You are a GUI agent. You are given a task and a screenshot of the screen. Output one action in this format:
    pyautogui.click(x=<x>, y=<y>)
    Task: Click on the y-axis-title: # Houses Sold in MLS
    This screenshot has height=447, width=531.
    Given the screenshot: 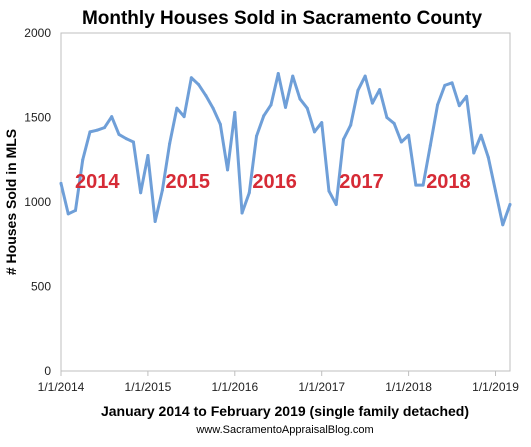 What is the action you would take?
    pyautogui.click(x=11, y=202)
    